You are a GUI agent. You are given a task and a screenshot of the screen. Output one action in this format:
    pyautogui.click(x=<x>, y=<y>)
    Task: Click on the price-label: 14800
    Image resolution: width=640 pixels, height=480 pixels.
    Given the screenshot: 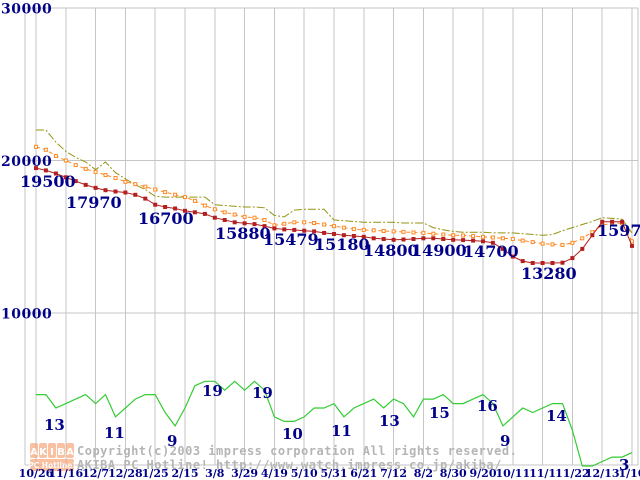 What is the action you would take?
    pyautogui.click(x=391, y=250)
    